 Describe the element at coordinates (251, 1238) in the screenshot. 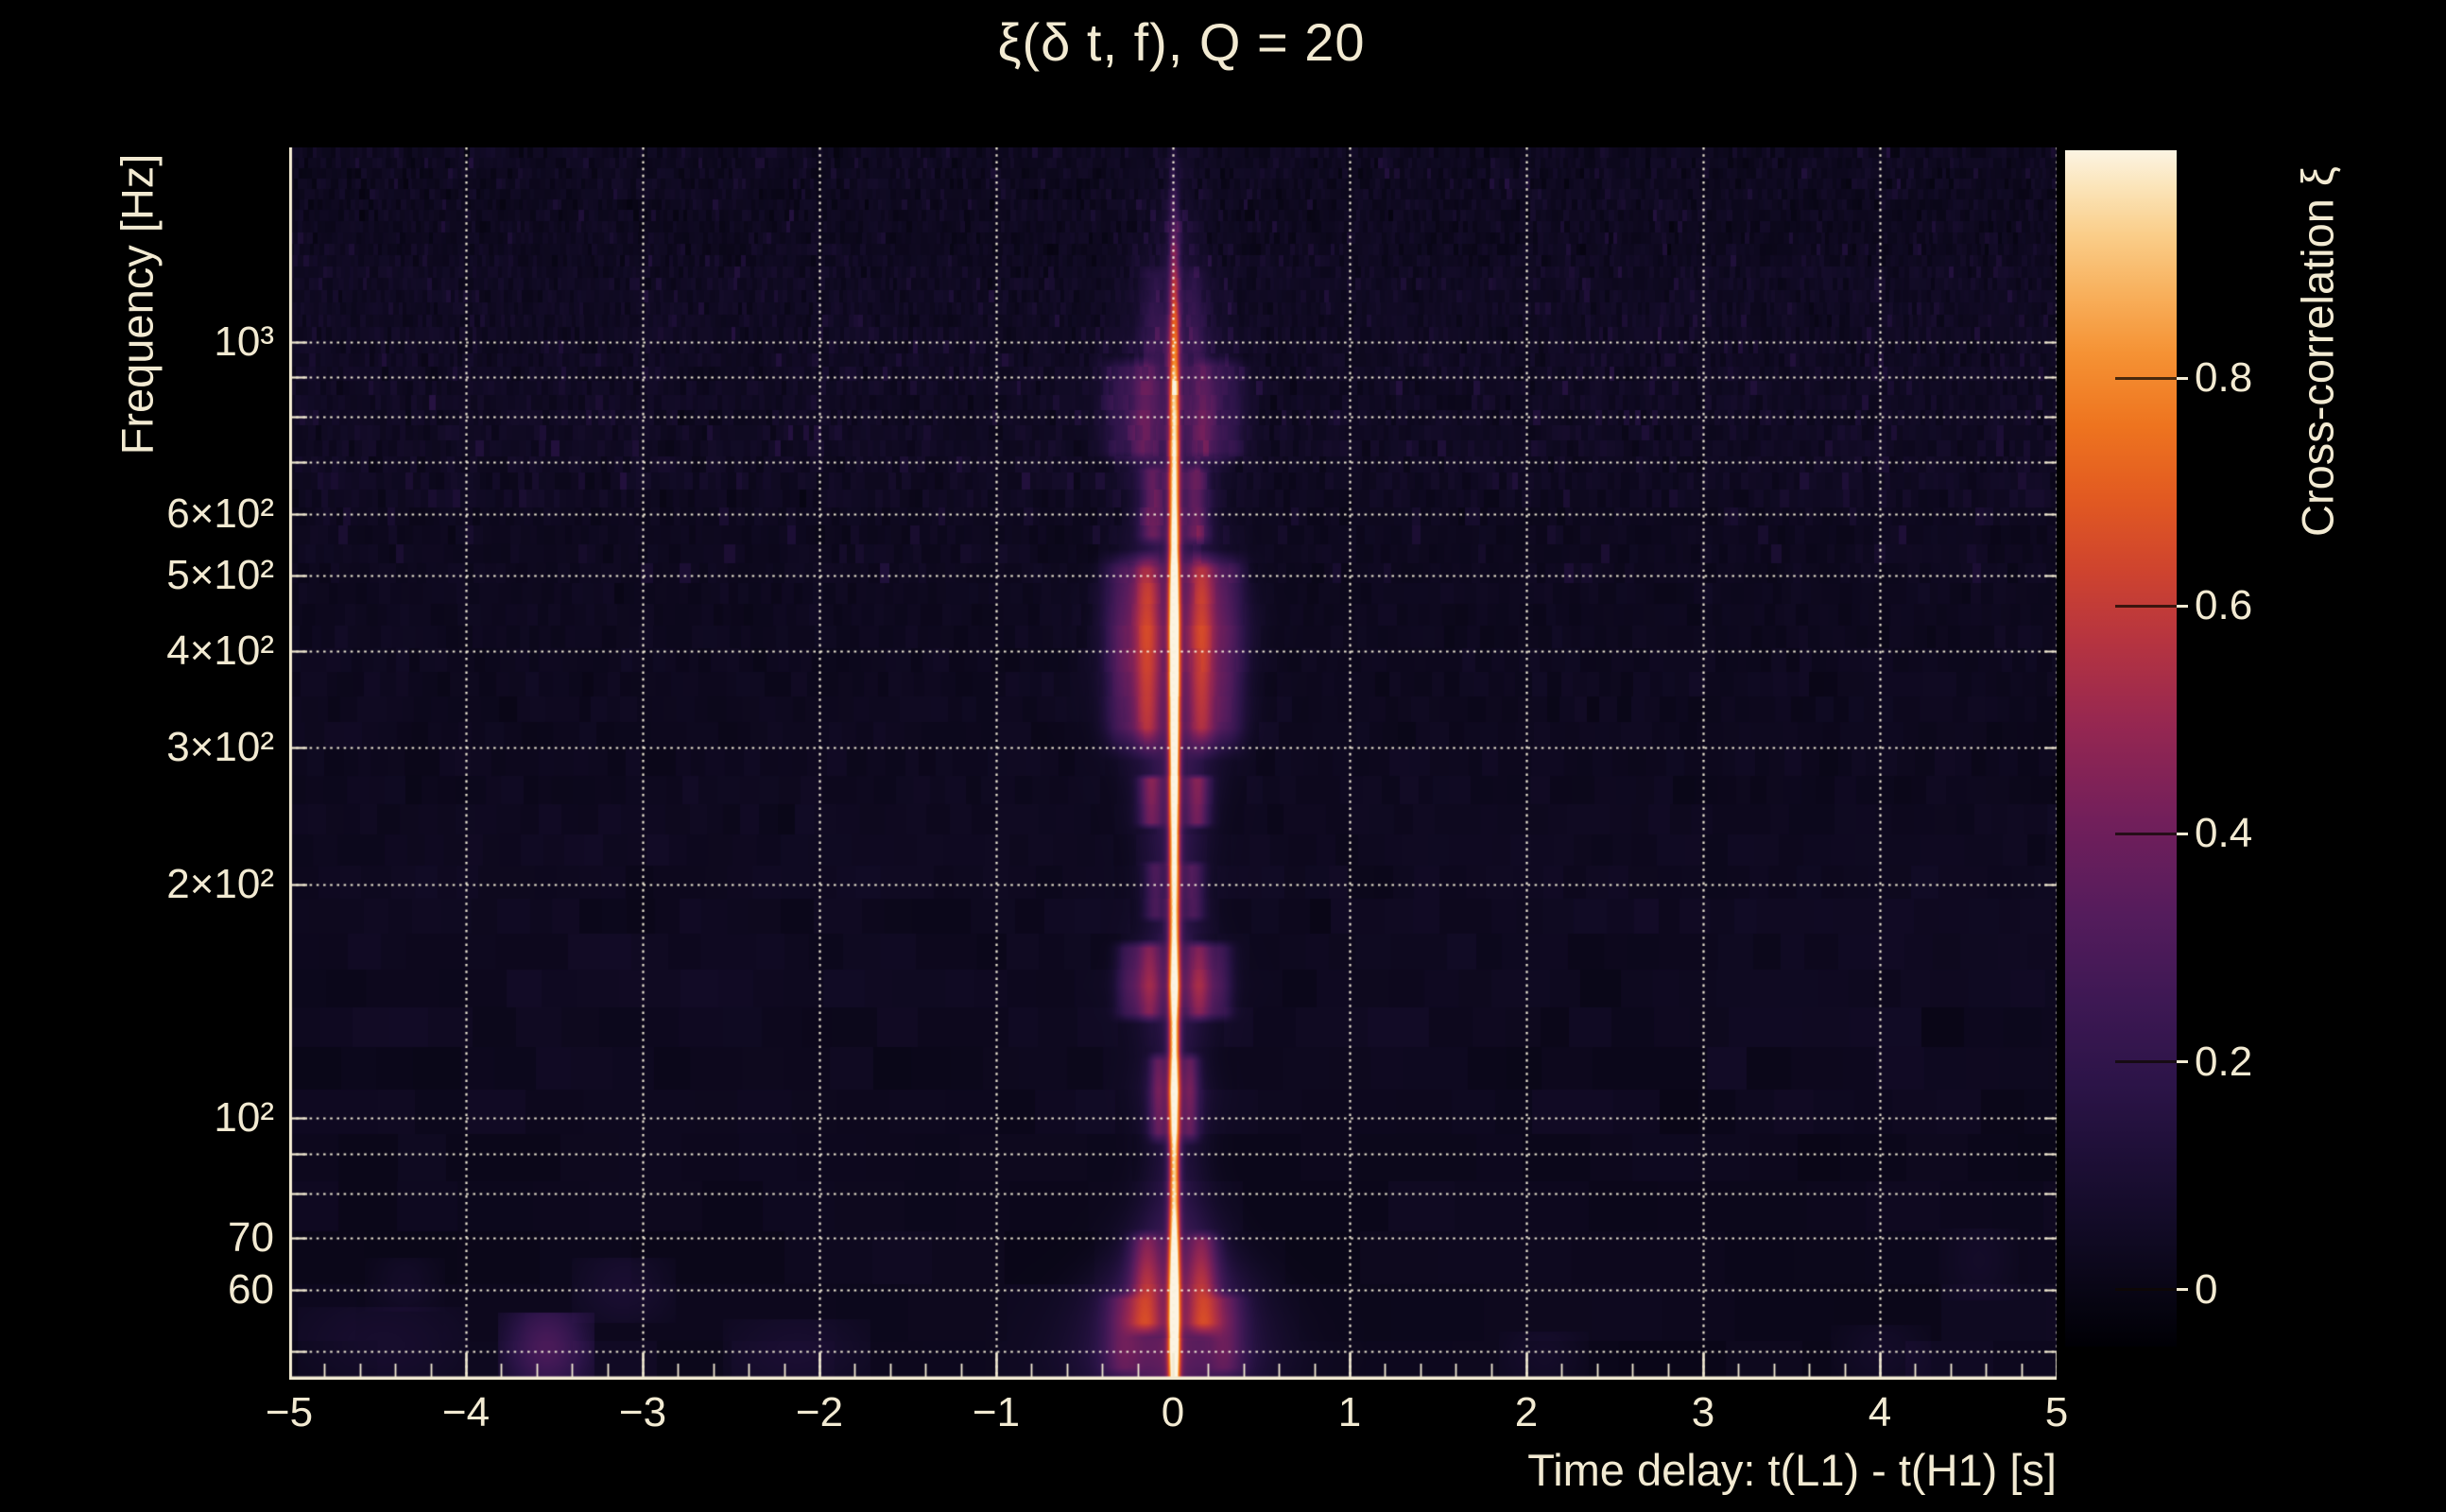

I see `y-tick-label: 70` at that location.